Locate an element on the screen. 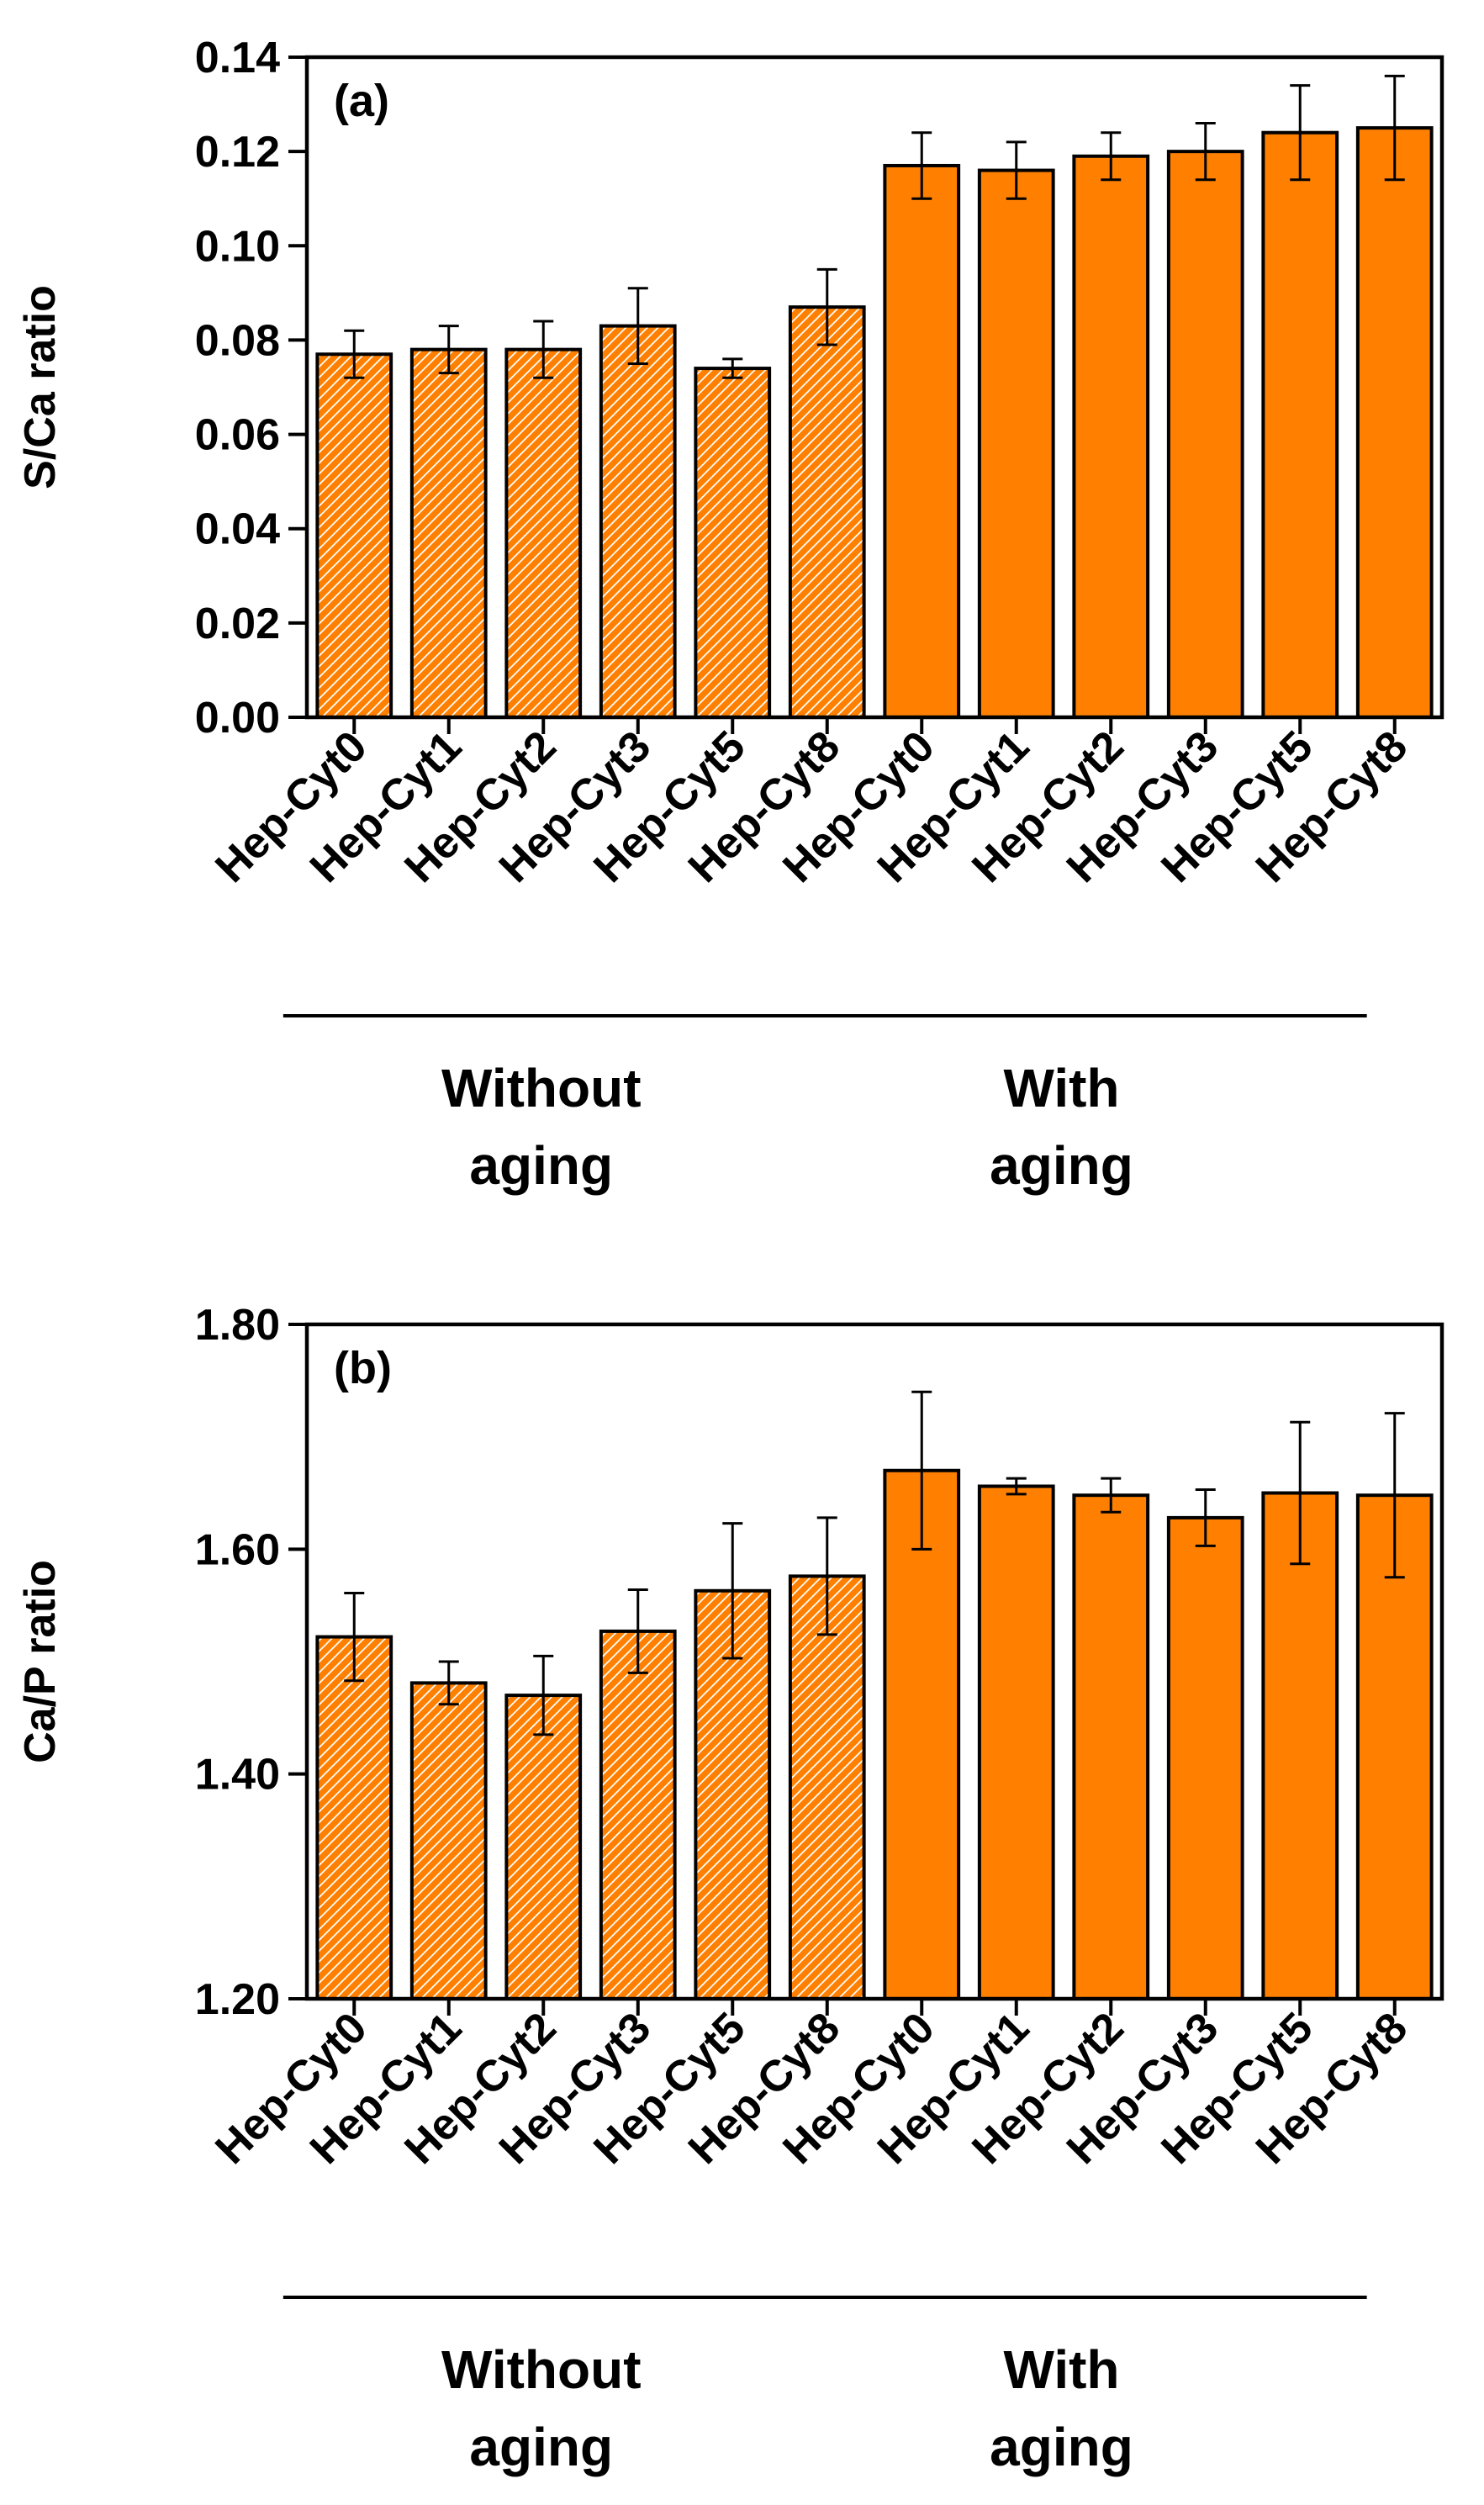 The width and height of the screenshot is (1484, 2505). y-tick-label: 1.40 is located at coordinates (237, 1775).